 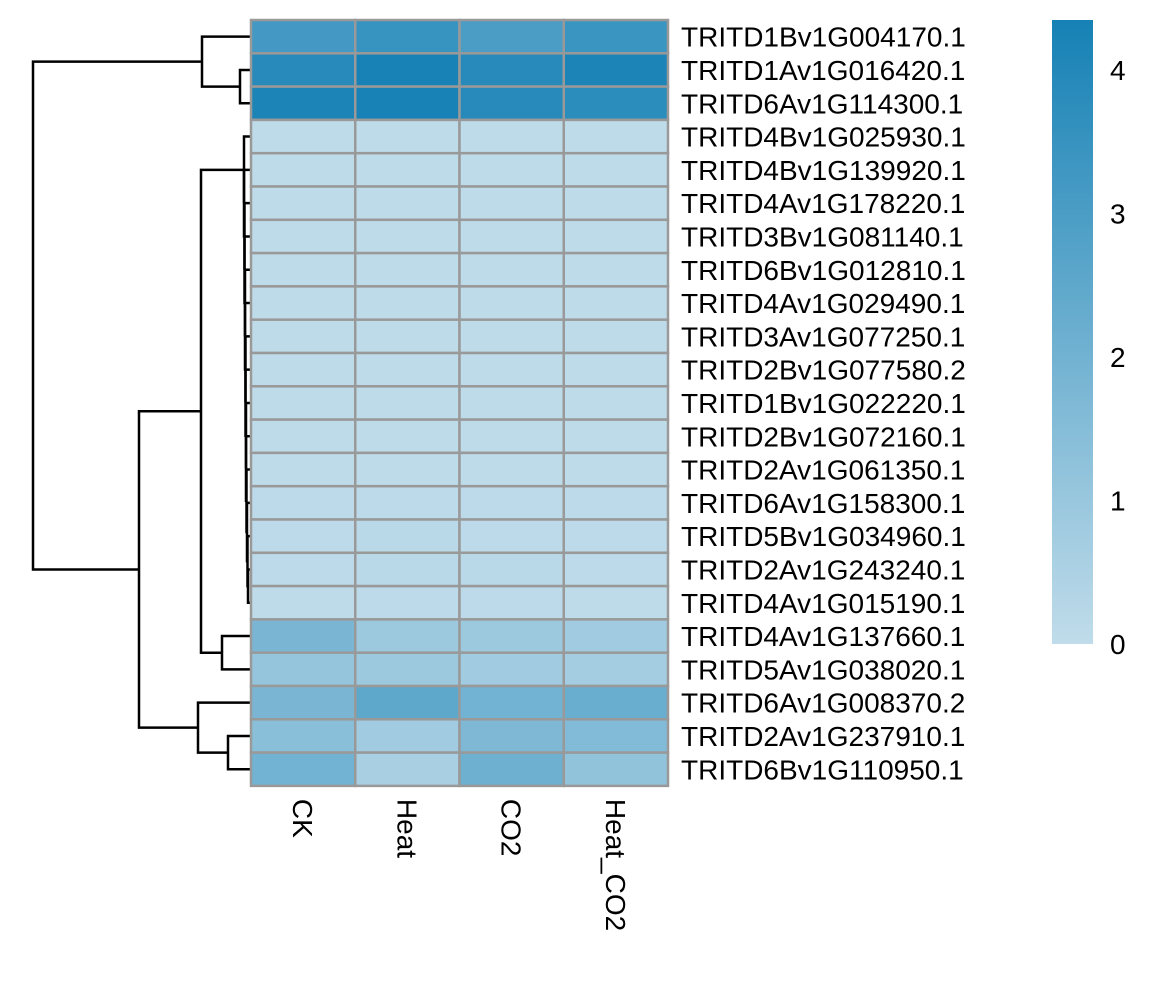 I want to click on row-label: TRITD2Av1G061350.1, so click(x=823, y=470).